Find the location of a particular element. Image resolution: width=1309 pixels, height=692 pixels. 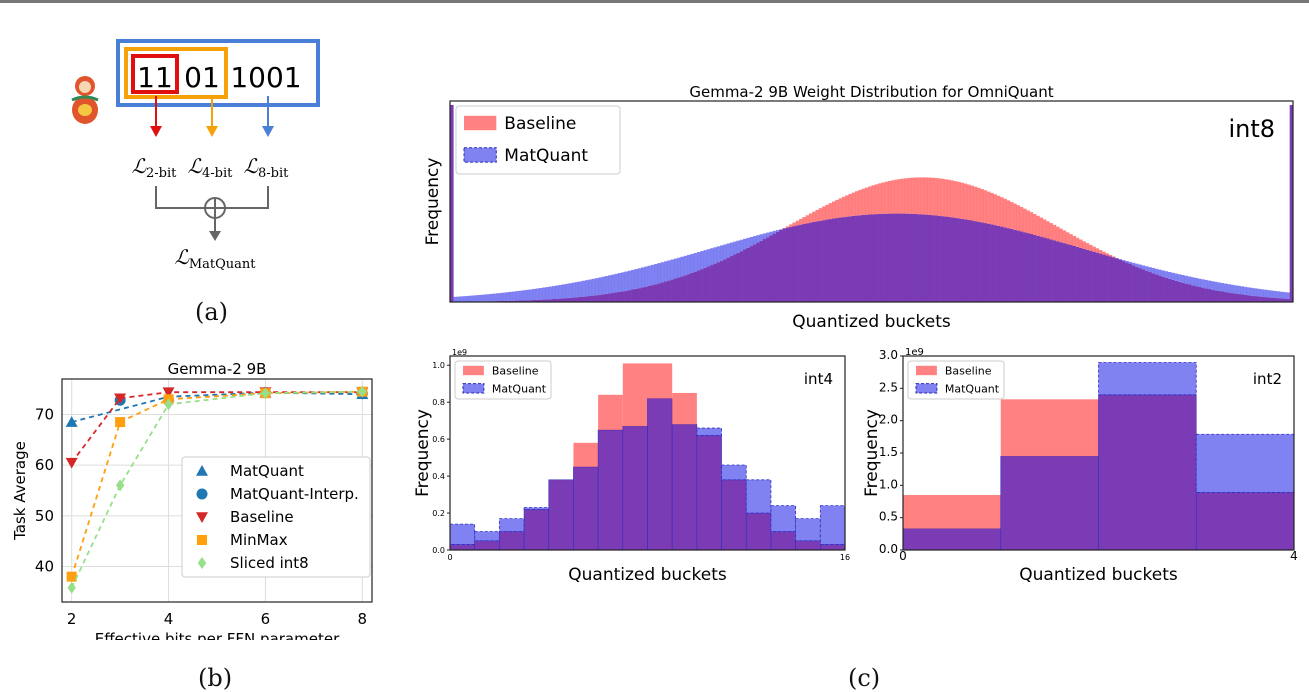

x-tick-label: 6 is located at coordinates (266, 619).